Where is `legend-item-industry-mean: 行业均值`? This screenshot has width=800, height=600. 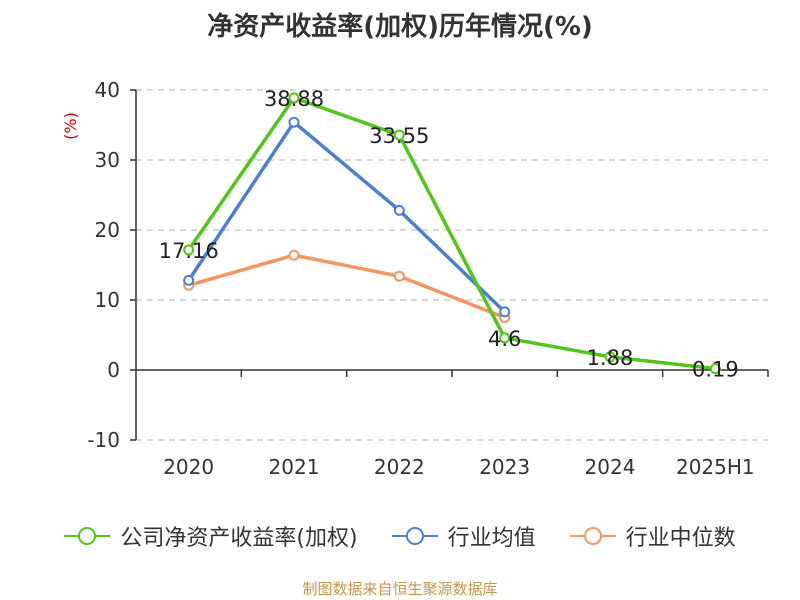
legend-item-industry-mean: 行业均值 is located at coordinates (463, 536).